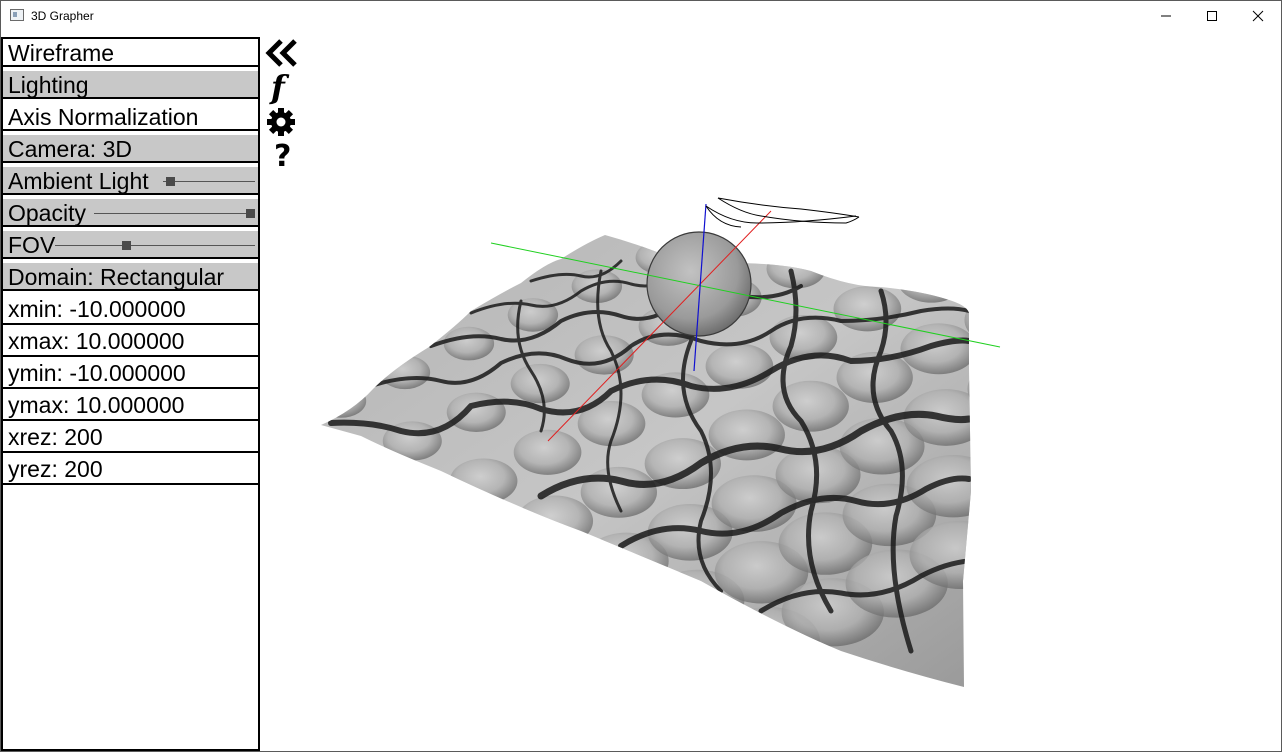 The height and width of the screenshot is (752, 1282). Describe the element at coordinates (641, 16) in the screenshot. I see `title-bar: 3D Grapher` at that location.